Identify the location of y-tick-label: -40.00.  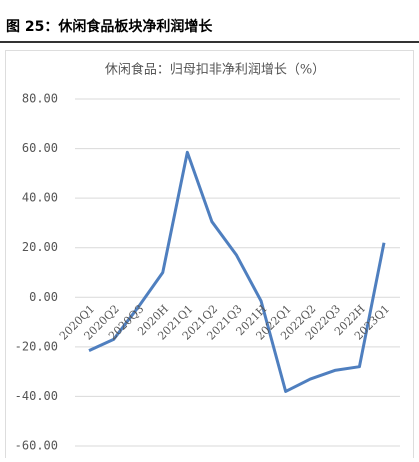
(36, 396).